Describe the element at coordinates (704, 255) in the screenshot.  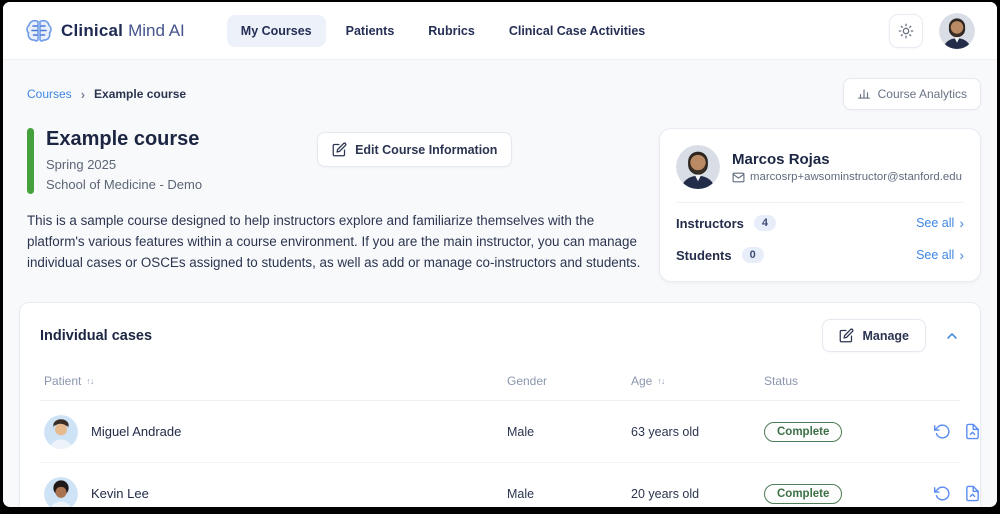
I see `students-label: Students` at that location.